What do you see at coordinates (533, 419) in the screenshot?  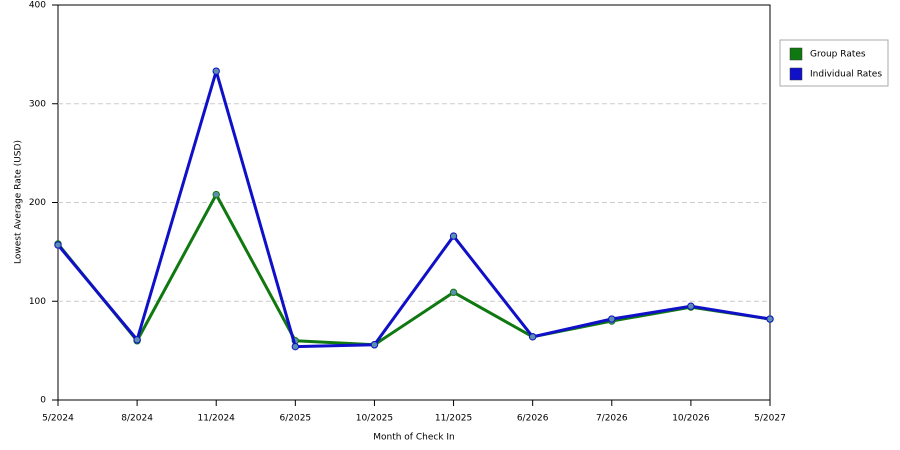 I see `x-tick-label: 6/2026` at bounding box center [533, 419].